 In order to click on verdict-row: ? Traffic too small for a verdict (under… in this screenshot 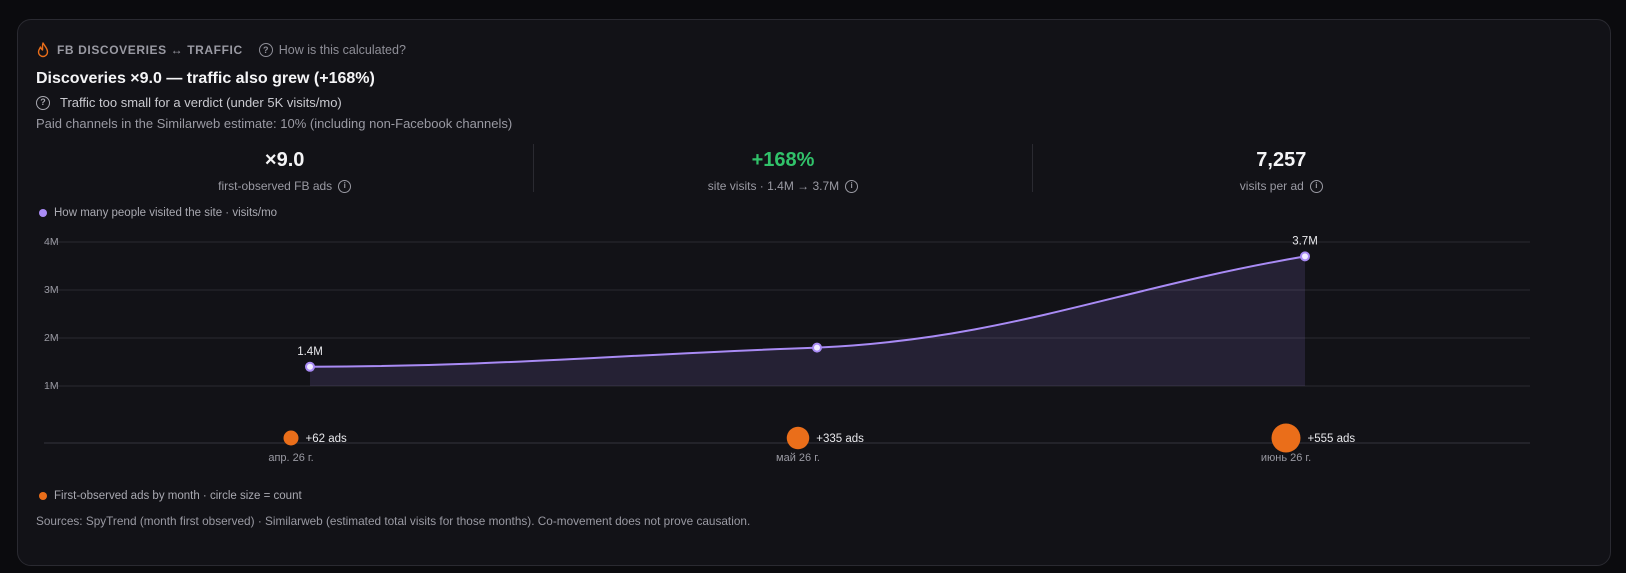, I will do `click(189, 102)`.